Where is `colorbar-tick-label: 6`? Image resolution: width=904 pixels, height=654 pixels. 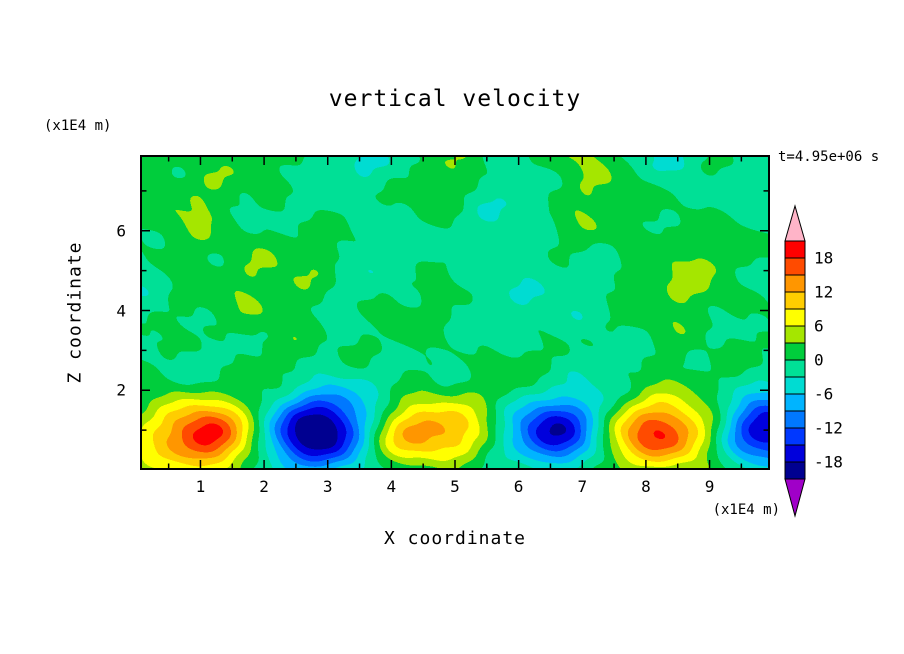 colorbar-tick-label: 6 is located at coordinates (819, 326).